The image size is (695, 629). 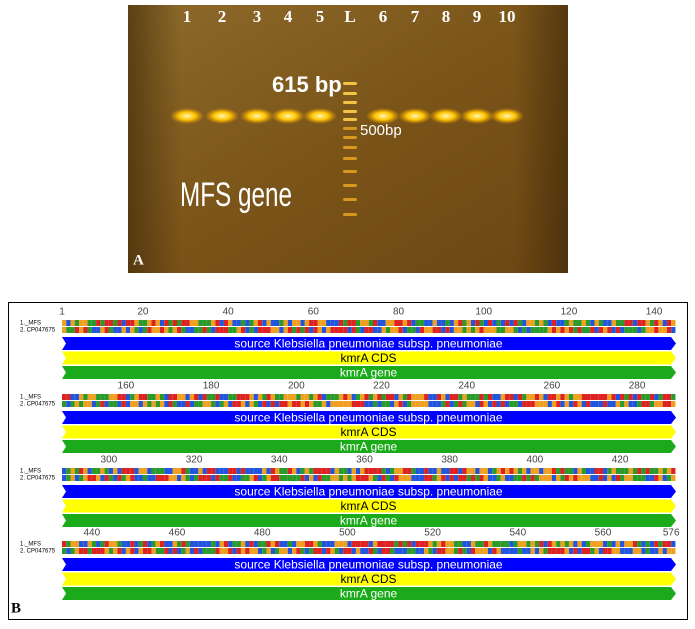 I want to click on ruler-label: 420, so click(x=620, y=460).